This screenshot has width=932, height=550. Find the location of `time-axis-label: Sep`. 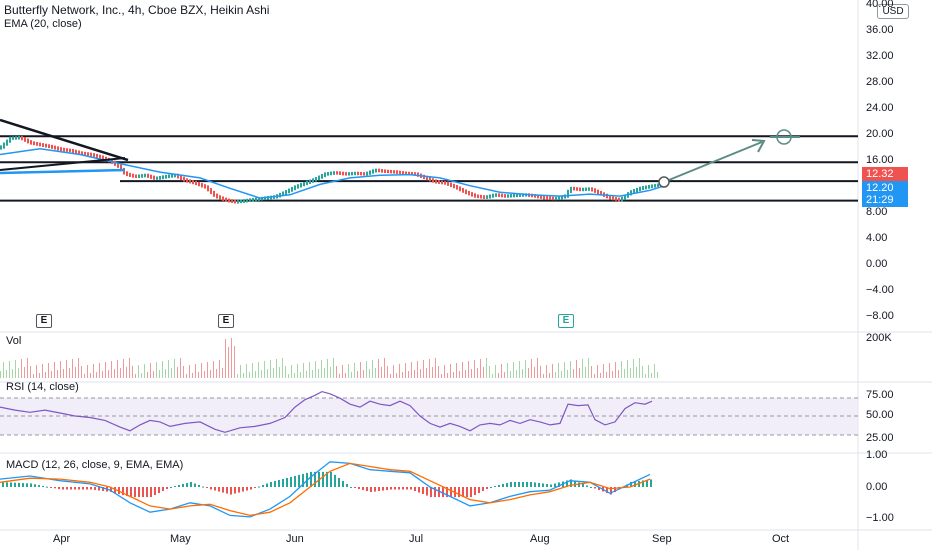

time-axis-label: Sep is located at coordinates (662, 539).